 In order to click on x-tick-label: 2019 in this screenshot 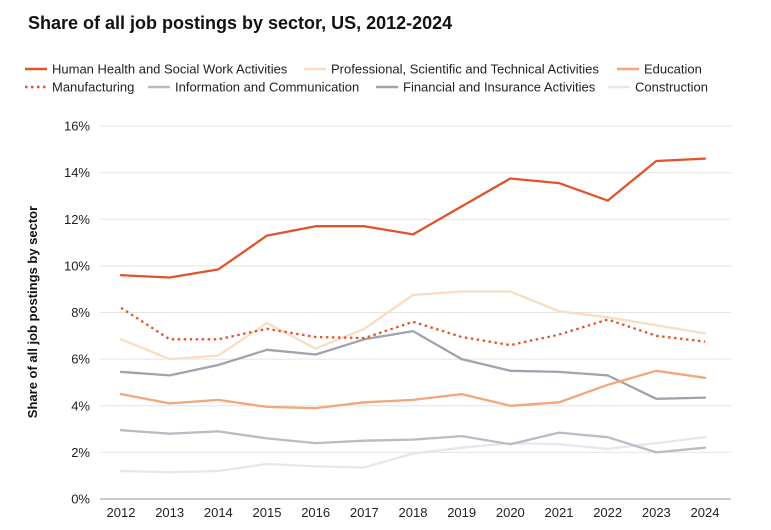, I will do `click(461, 512)`.